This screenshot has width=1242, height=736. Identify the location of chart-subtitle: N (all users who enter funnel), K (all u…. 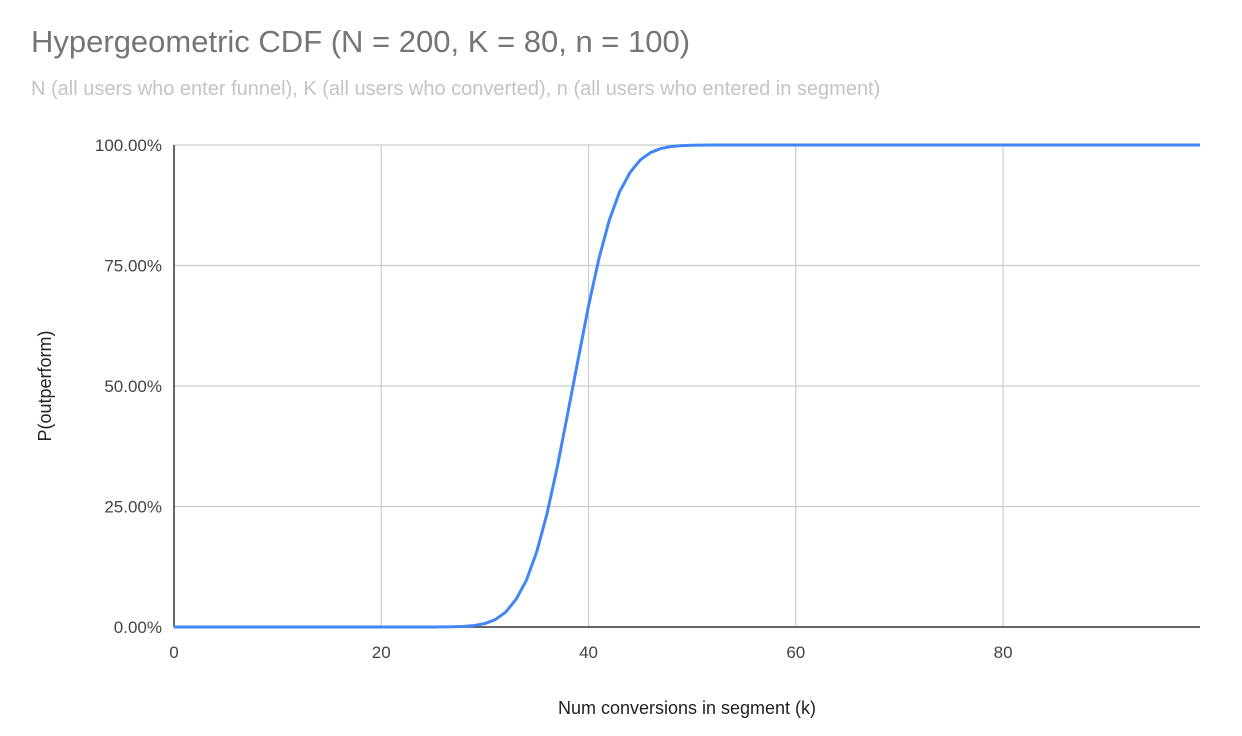
(456, 89).